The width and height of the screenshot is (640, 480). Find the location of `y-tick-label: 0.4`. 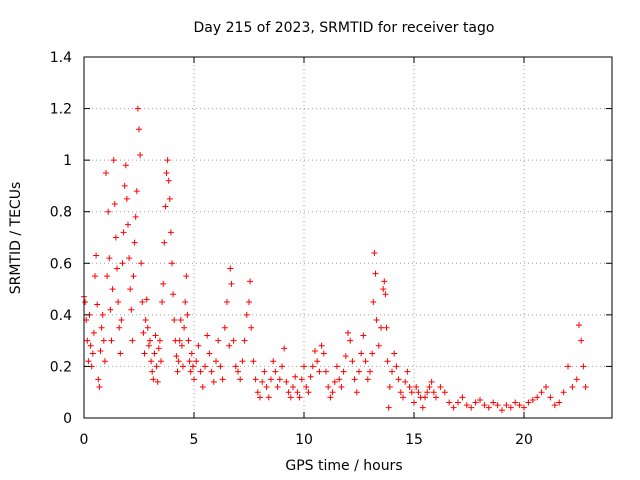

y-tick-label: 0.4 is located at coordinates (61, 316).